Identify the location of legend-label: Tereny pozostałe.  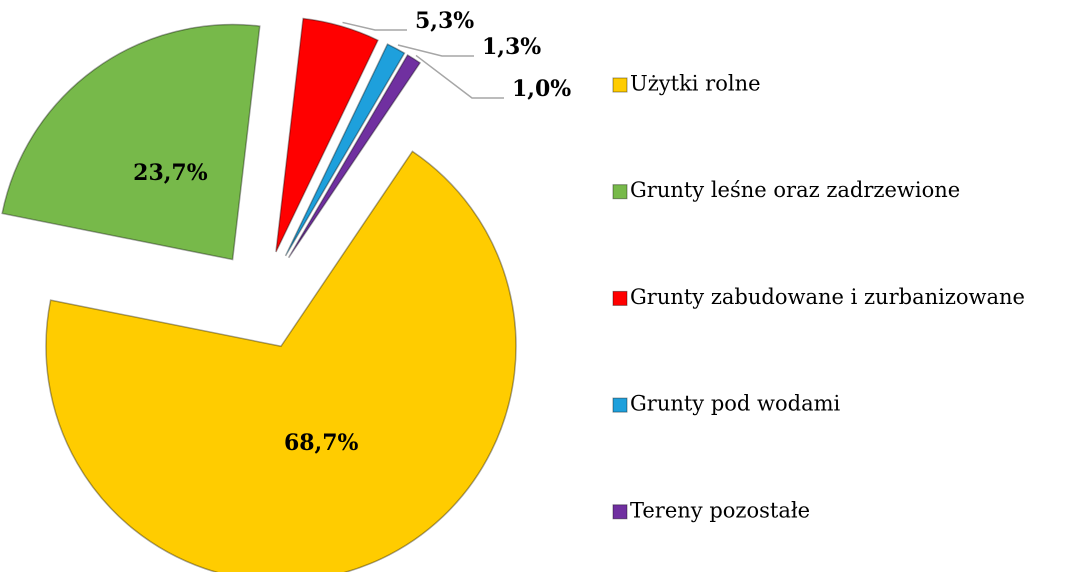
(720, 510).